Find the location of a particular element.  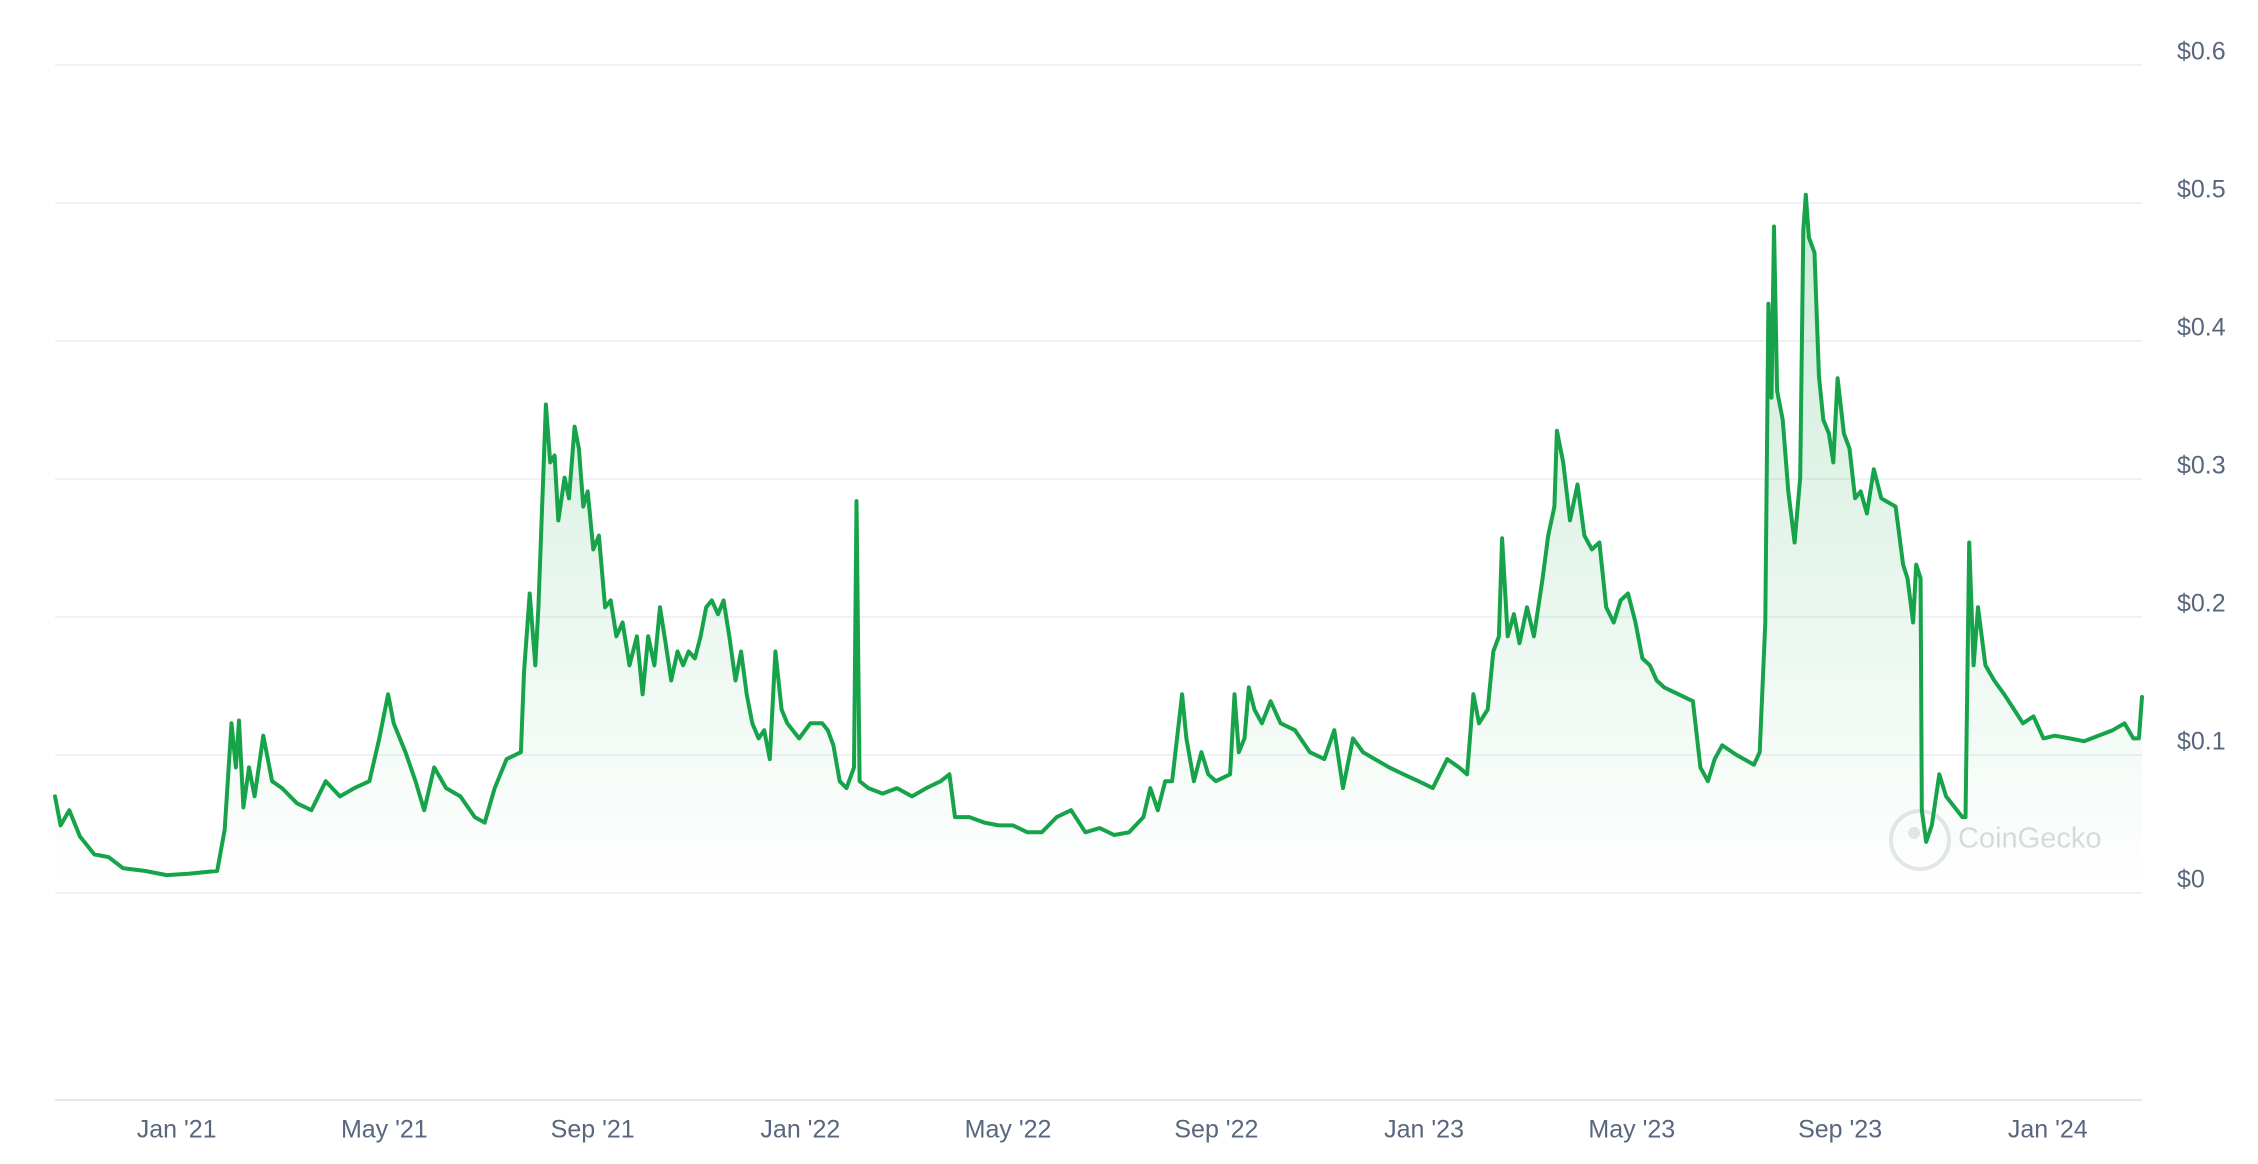

x-tick-label: May '22 is located at coordinates (1008, 1130).